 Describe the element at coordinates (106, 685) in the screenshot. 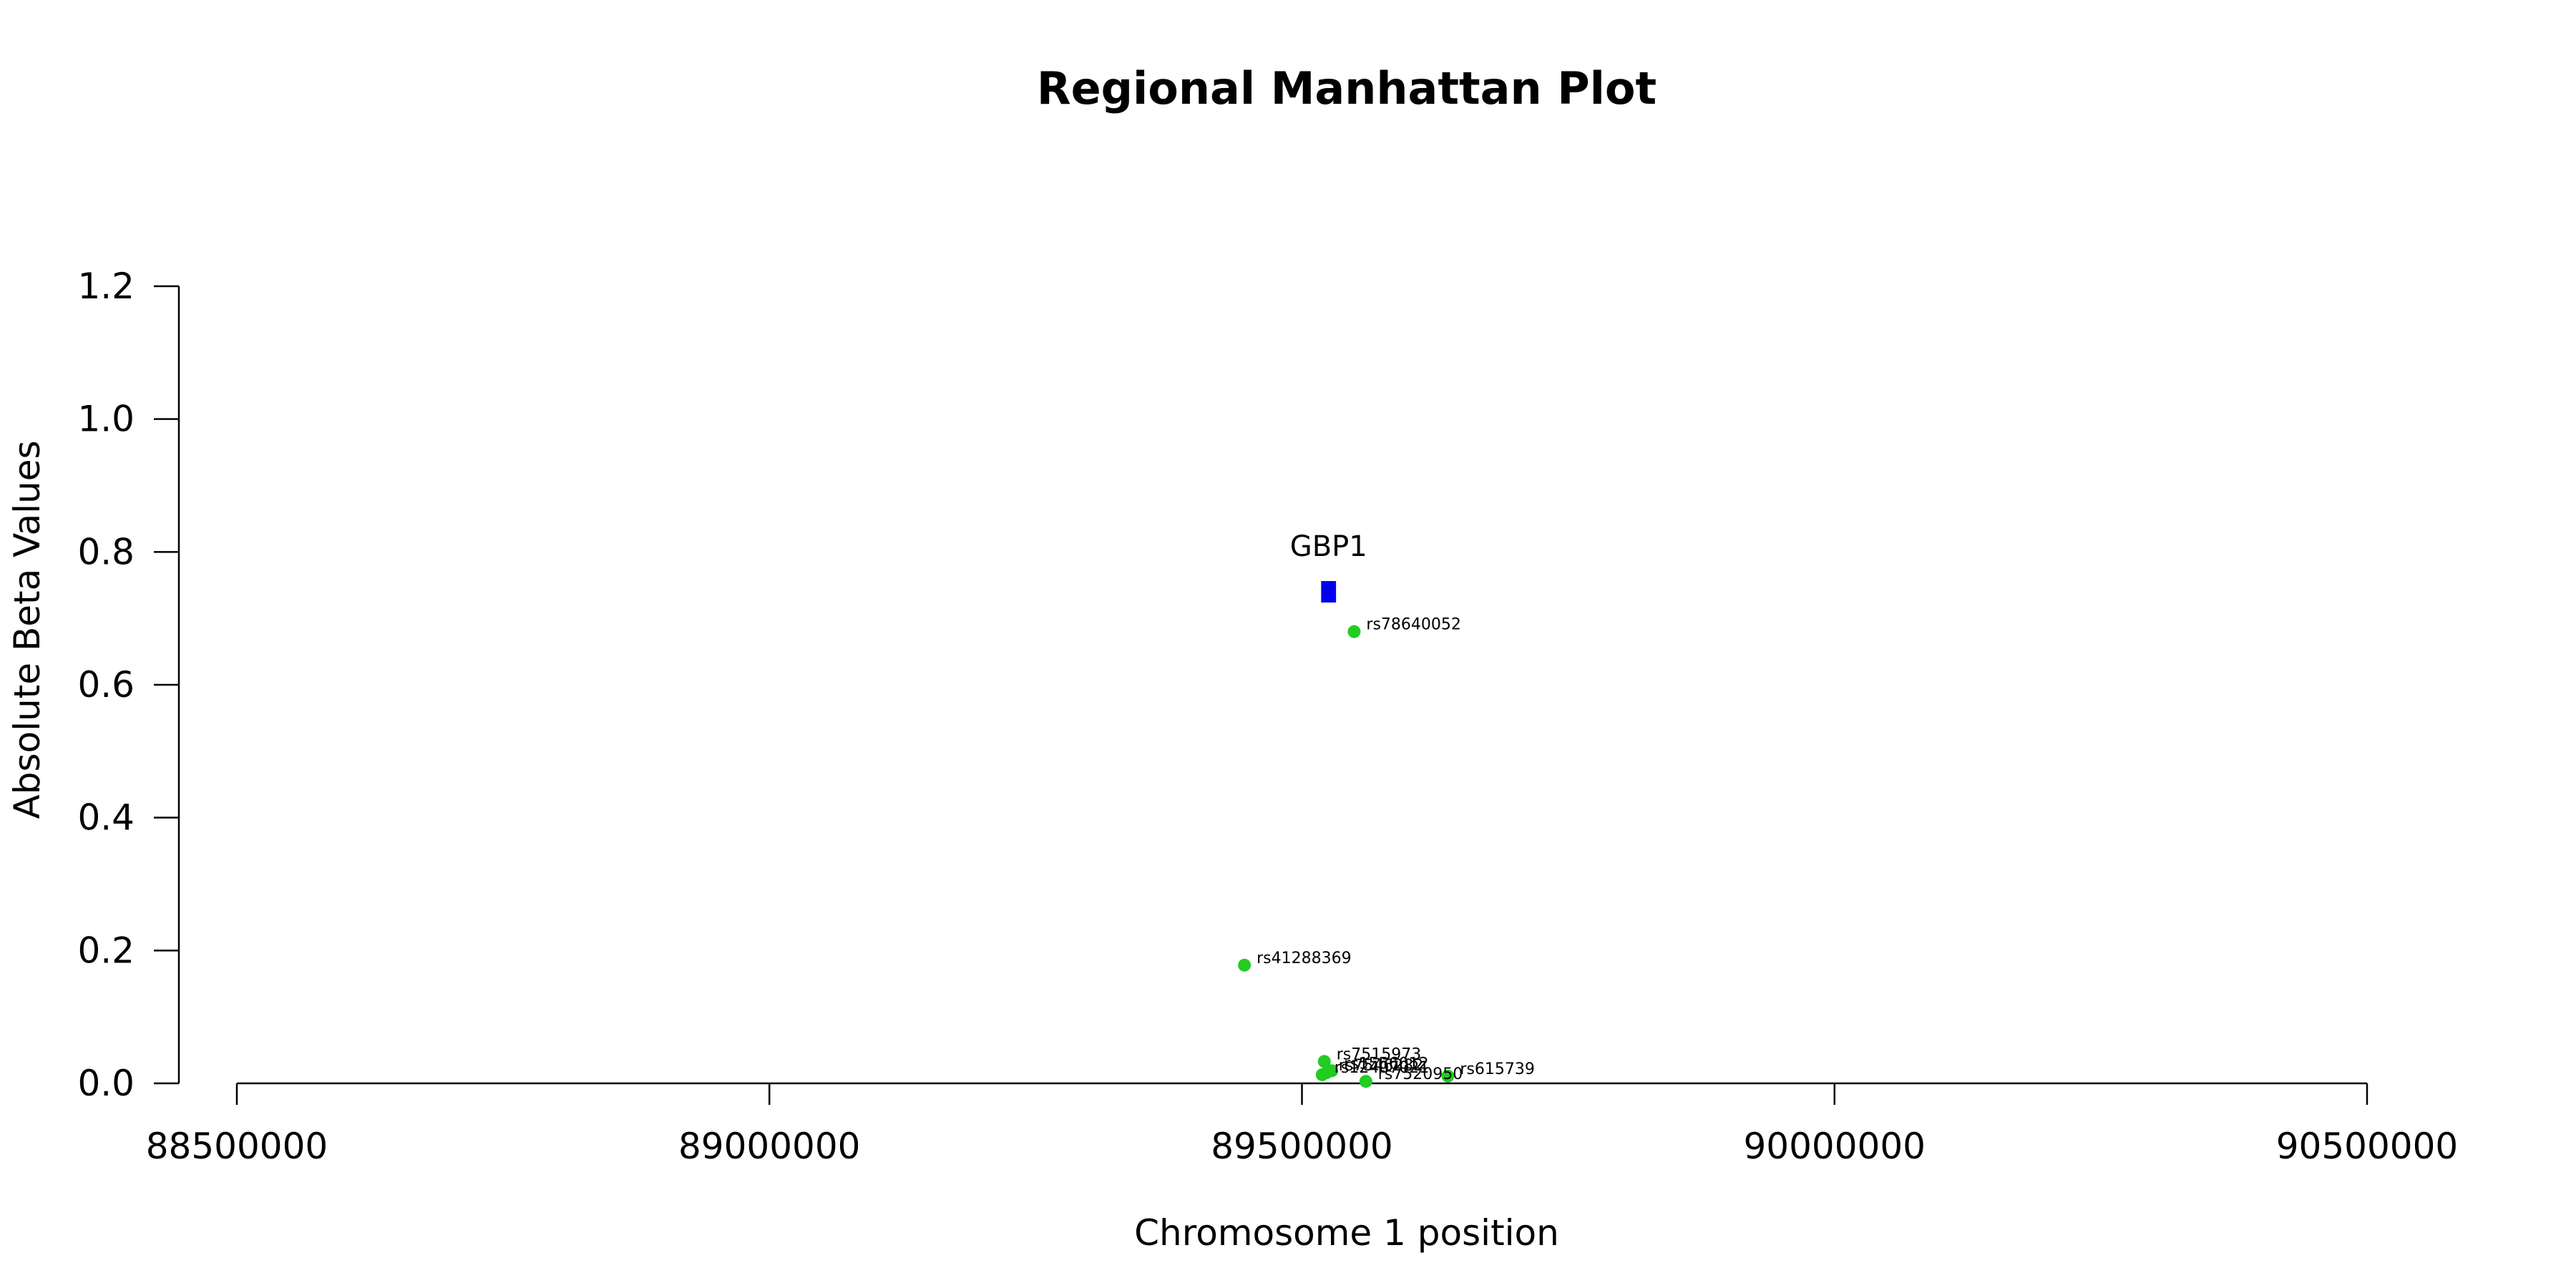

I see `y-tick-label-3: 0.6` at that location.